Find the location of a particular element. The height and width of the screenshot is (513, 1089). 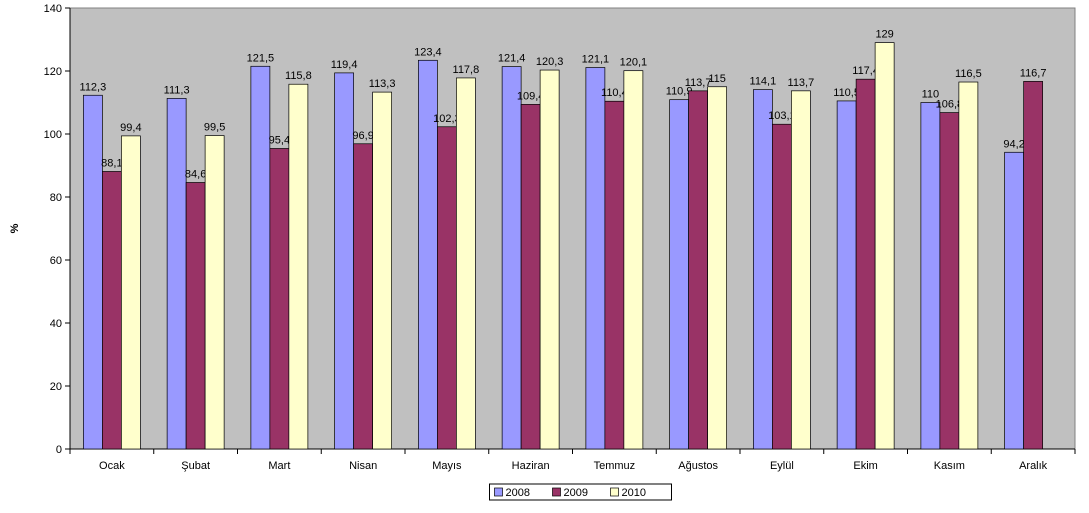

data-label: 110,9 is located at coordinates (679, 92).